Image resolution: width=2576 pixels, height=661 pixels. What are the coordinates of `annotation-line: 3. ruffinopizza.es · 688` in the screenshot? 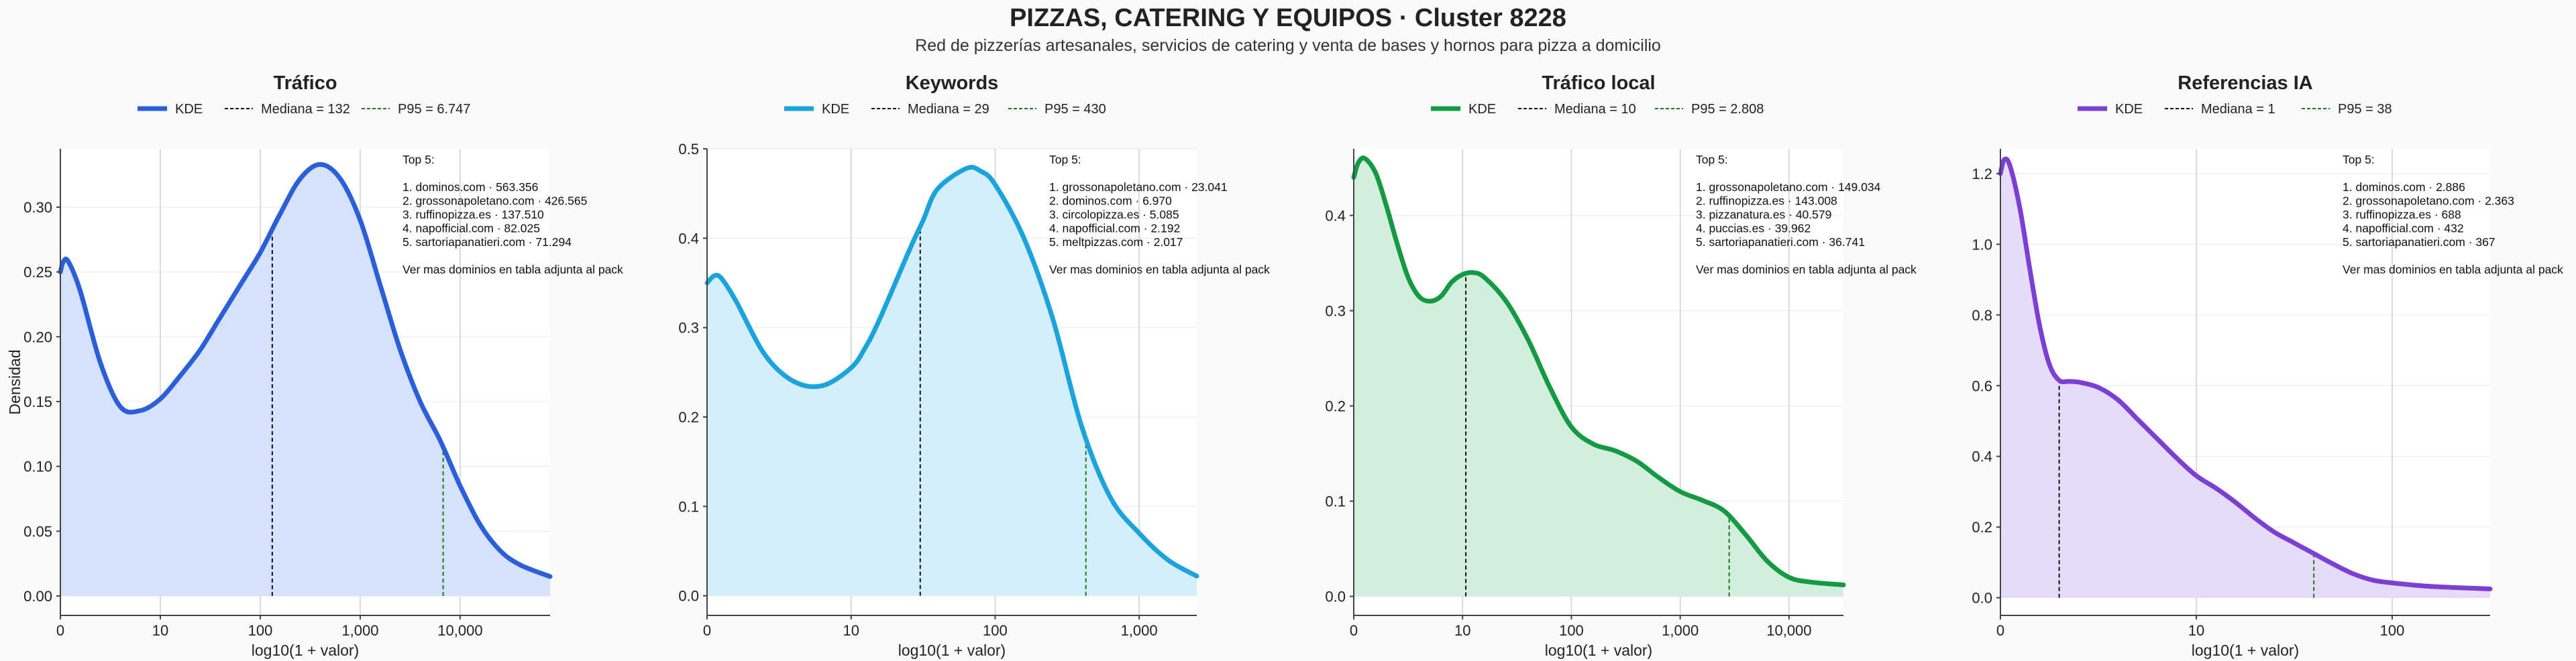 It's located at (2402, 215).